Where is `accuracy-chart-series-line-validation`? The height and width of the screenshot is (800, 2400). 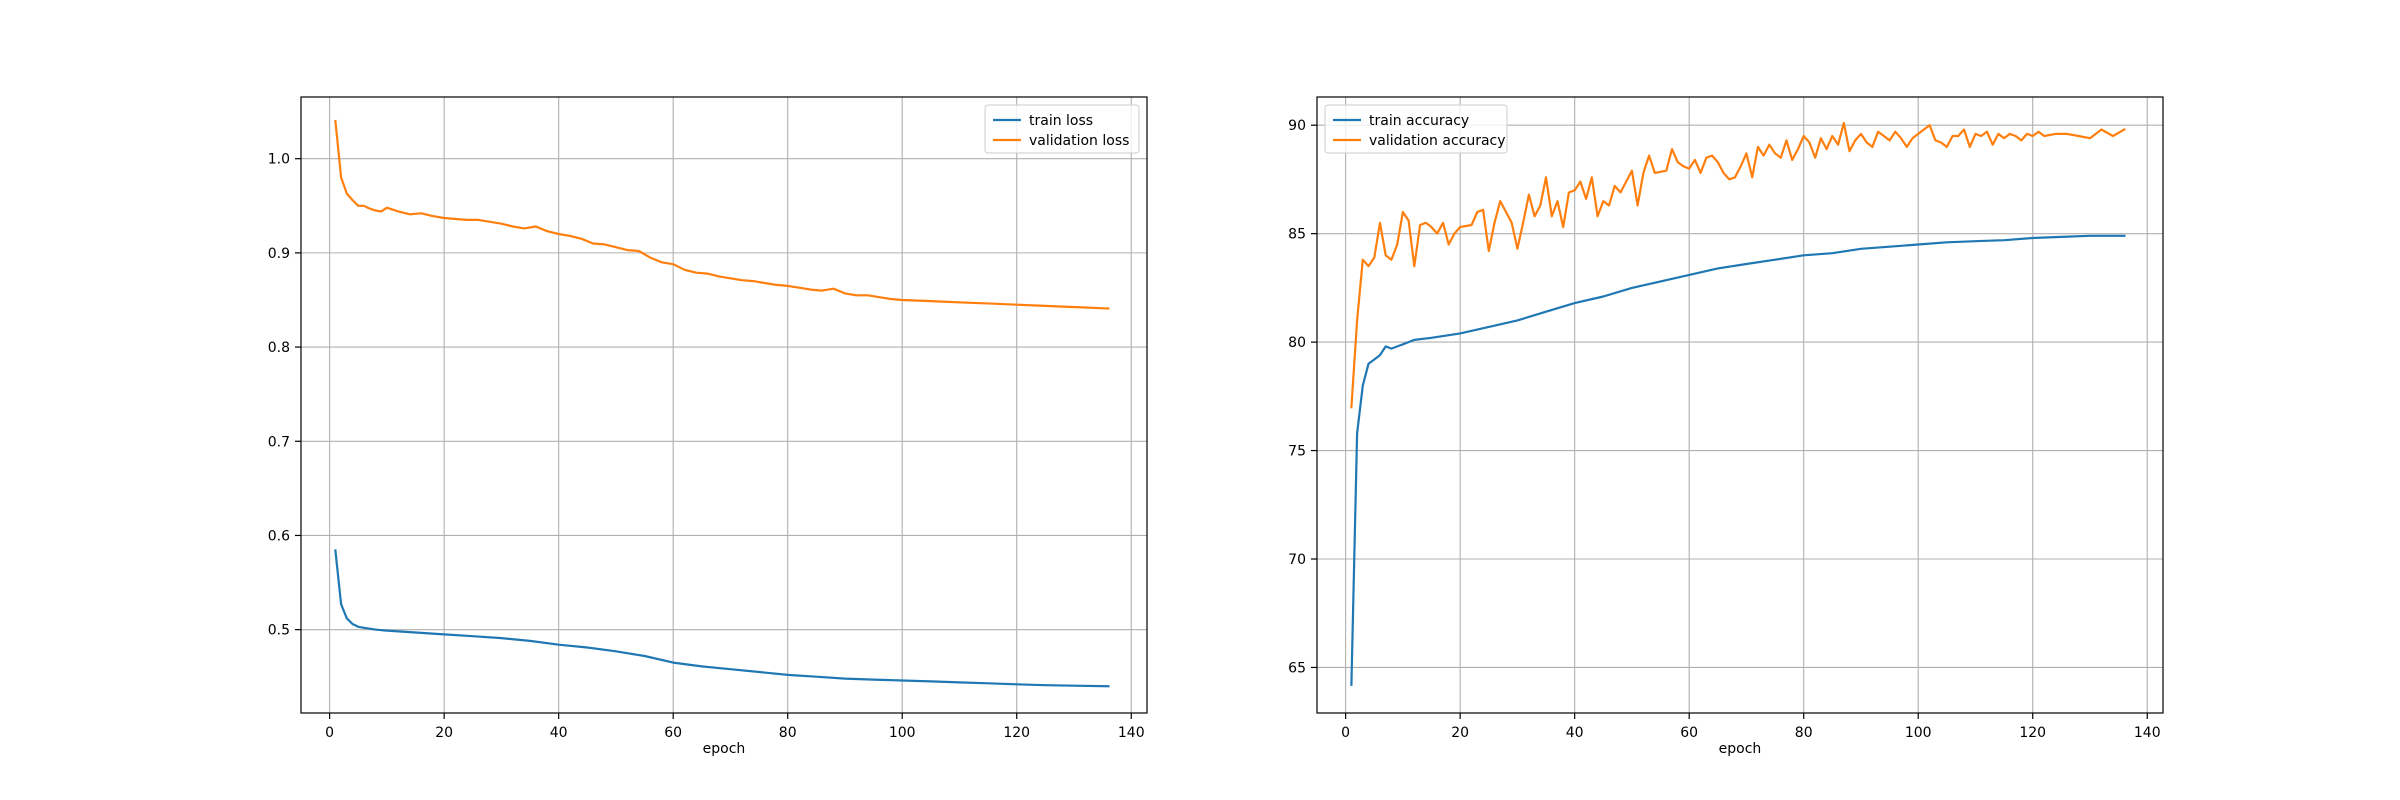 accuracy-chart-series-line-validation is located at coordinates (1738, 265).